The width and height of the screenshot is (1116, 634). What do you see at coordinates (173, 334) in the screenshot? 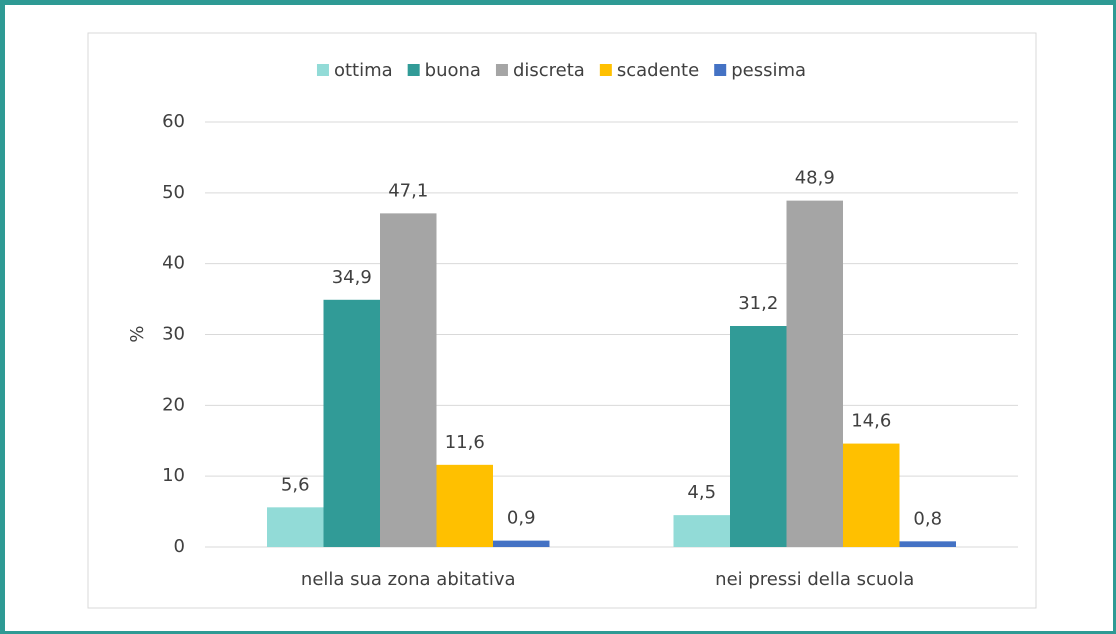
I see `y-tick-label: 30` at bounding box center [173, 334].